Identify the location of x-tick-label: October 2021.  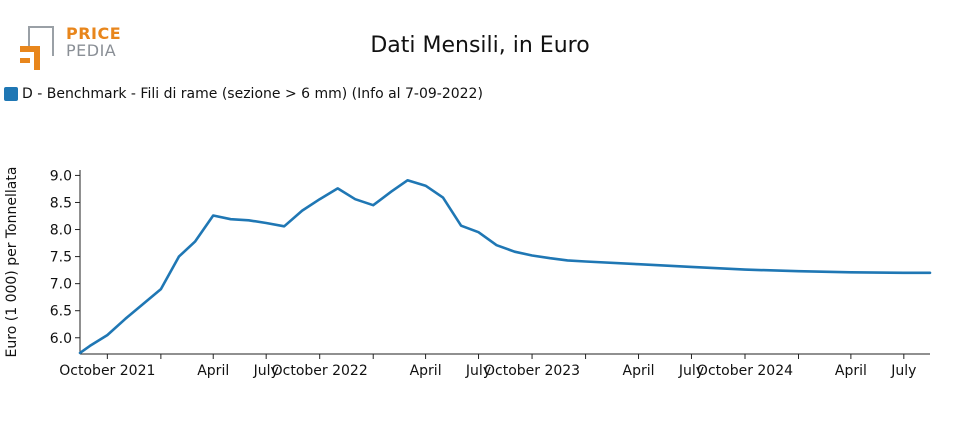
(107, 371).